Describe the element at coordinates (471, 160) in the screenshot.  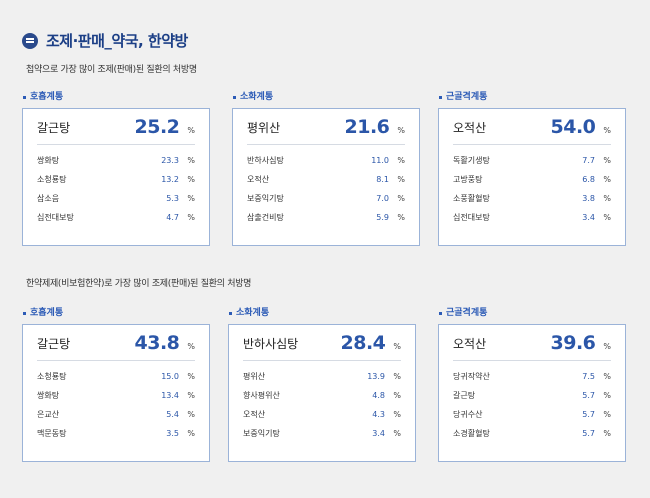
I see `item-name: 독활기생탕` at that location.